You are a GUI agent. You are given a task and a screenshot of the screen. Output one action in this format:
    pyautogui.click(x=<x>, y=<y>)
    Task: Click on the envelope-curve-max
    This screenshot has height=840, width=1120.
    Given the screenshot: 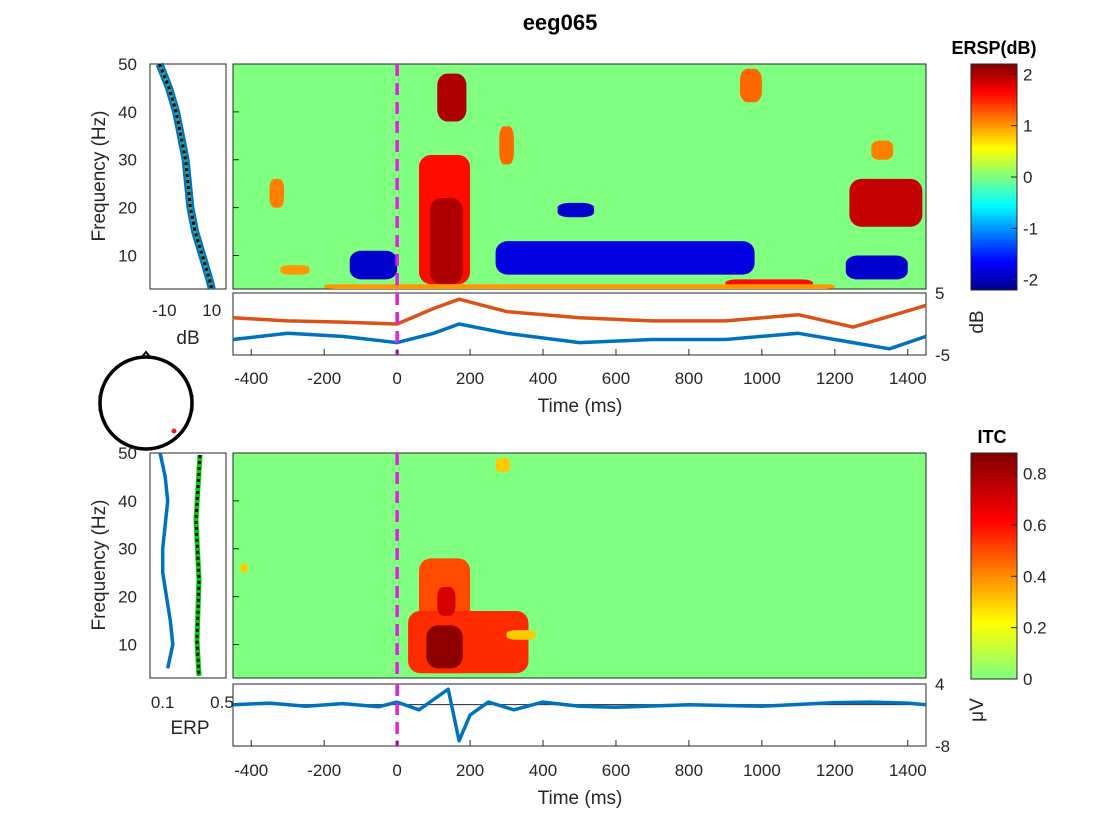 What is the action you would take?
    pyautogui.click(x=579, y=313)
    